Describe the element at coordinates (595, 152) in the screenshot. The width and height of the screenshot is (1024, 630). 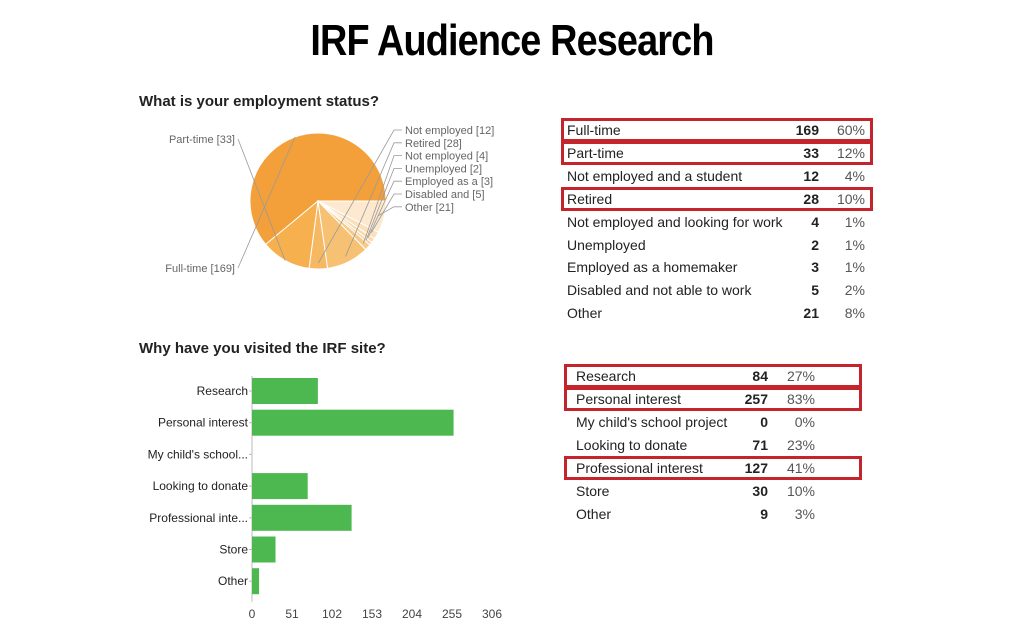
I see `row-label: Part-time` at that location.